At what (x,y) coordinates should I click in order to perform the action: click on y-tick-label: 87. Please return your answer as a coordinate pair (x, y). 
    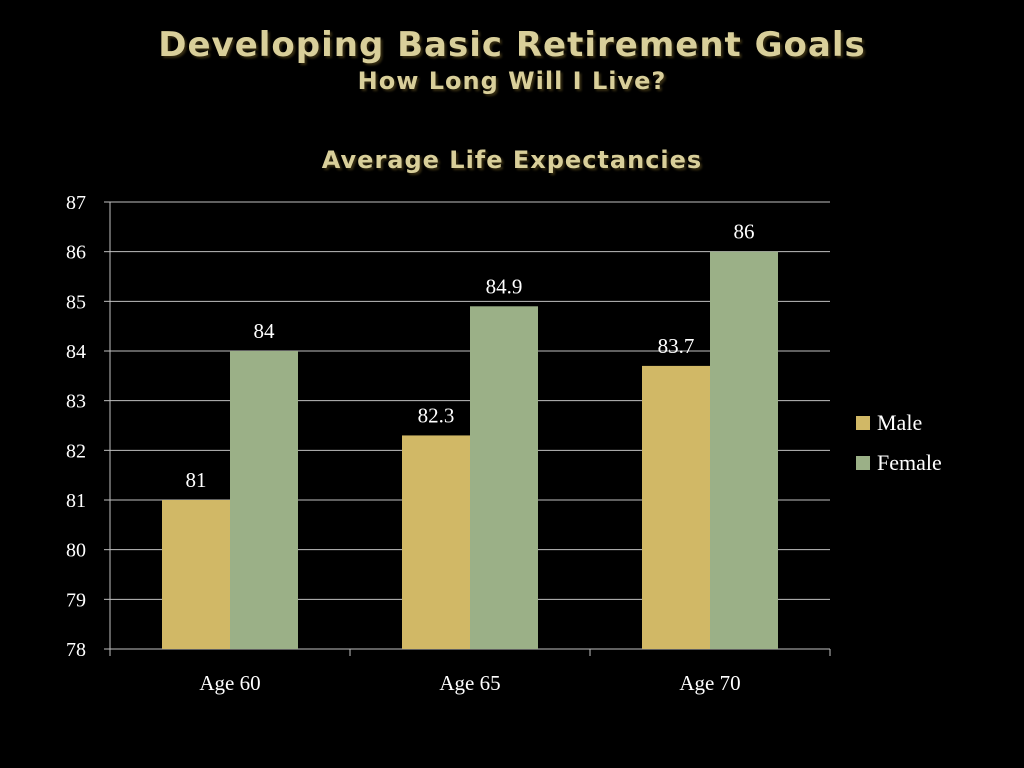
    Looking at the image, I should click on (76, 203).